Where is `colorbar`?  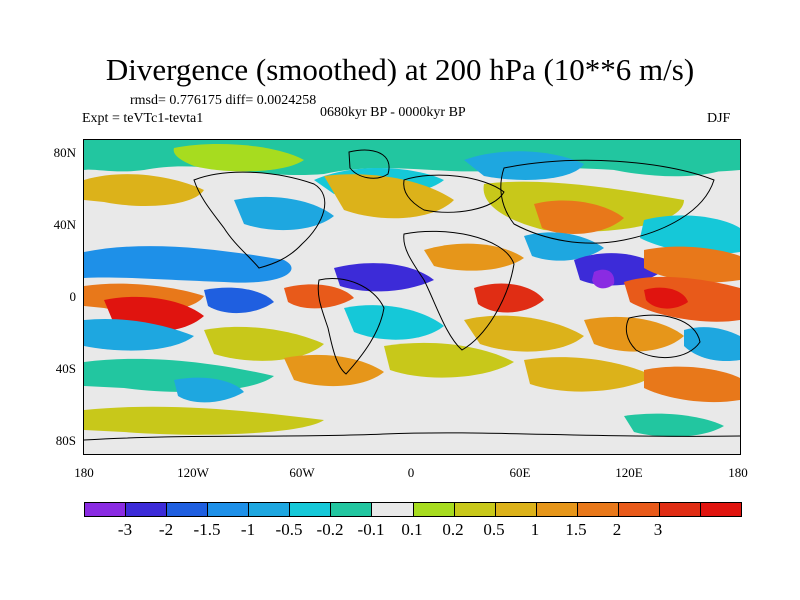
colorbar is located at coordinates (413, 509).